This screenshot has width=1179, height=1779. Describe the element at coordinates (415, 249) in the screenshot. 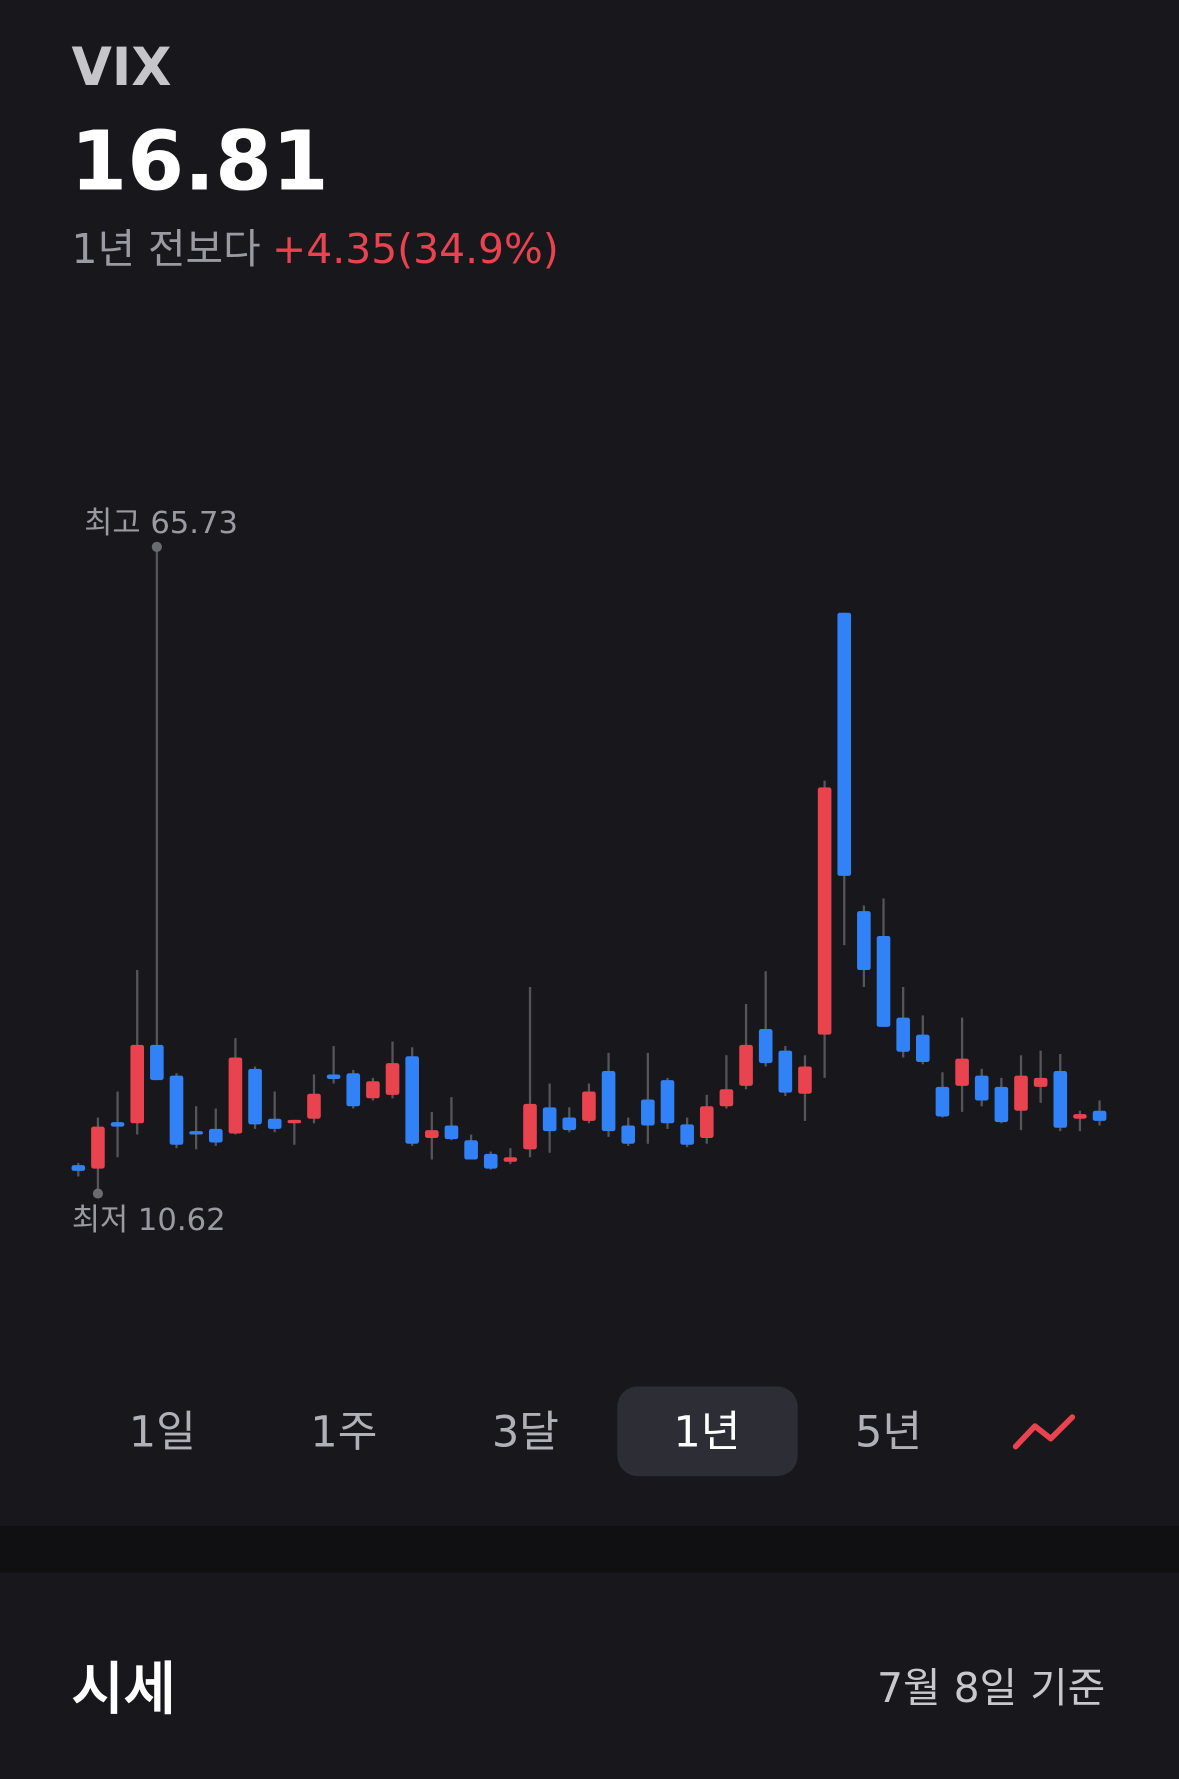

I see `change: +4.35(34.9%)` at that location.